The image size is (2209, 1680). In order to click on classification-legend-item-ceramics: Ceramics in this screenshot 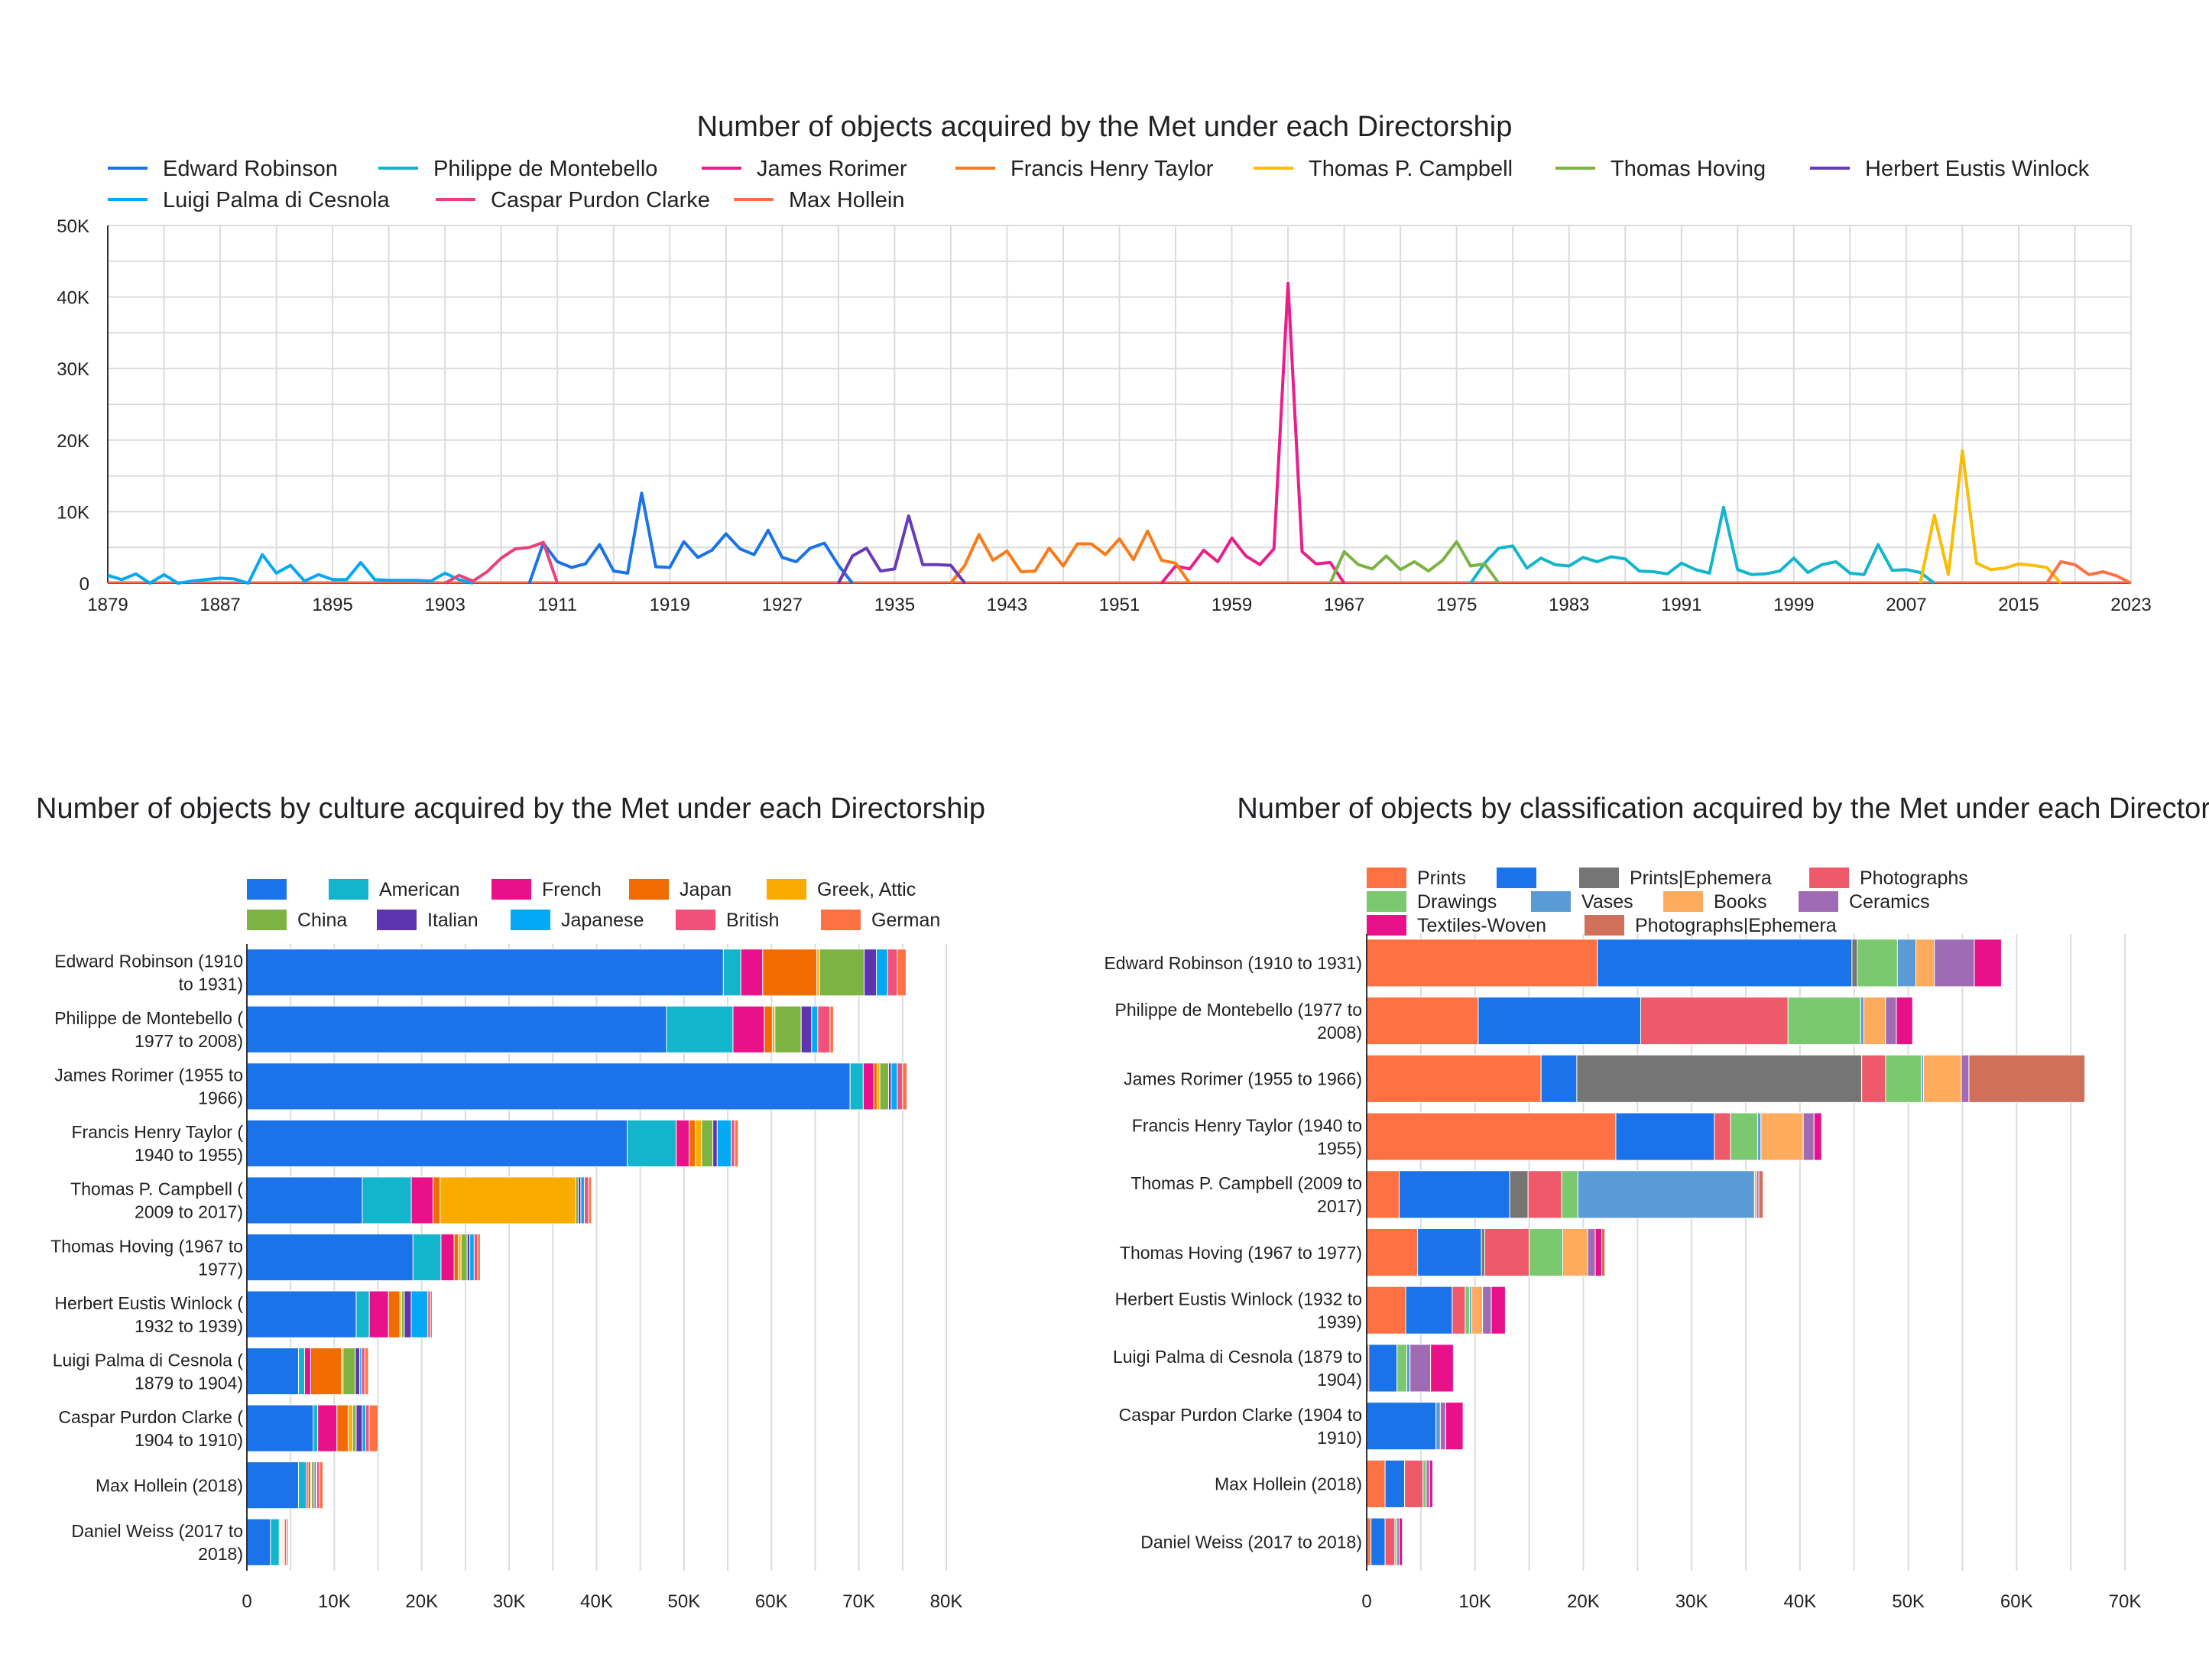, I will do `click(1865, 902)`.